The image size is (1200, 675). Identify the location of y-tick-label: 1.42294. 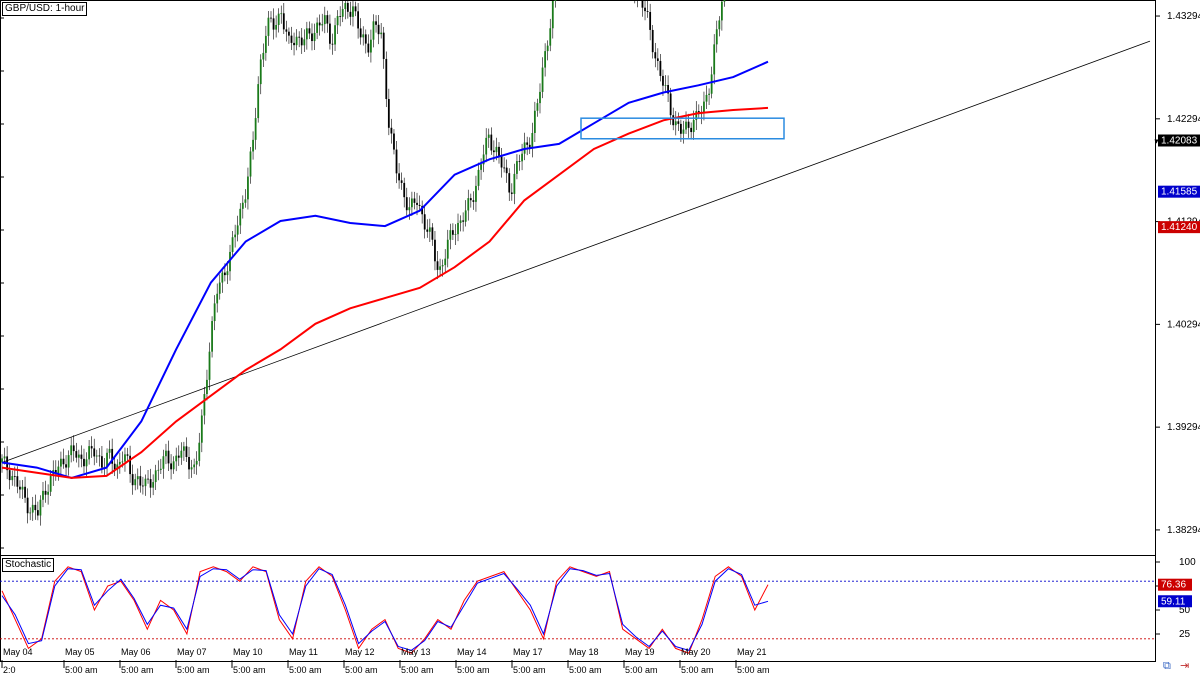
(1183, 119).